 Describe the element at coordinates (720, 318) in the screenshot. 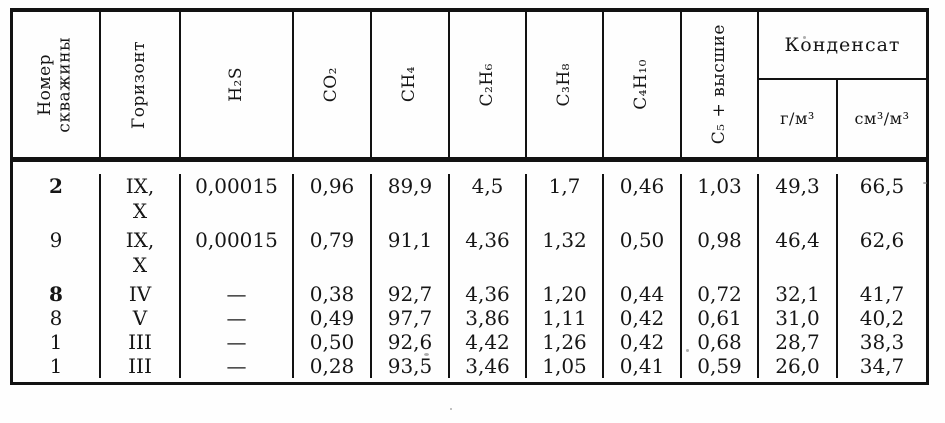

I see `table-cell: 0,61` at that location.